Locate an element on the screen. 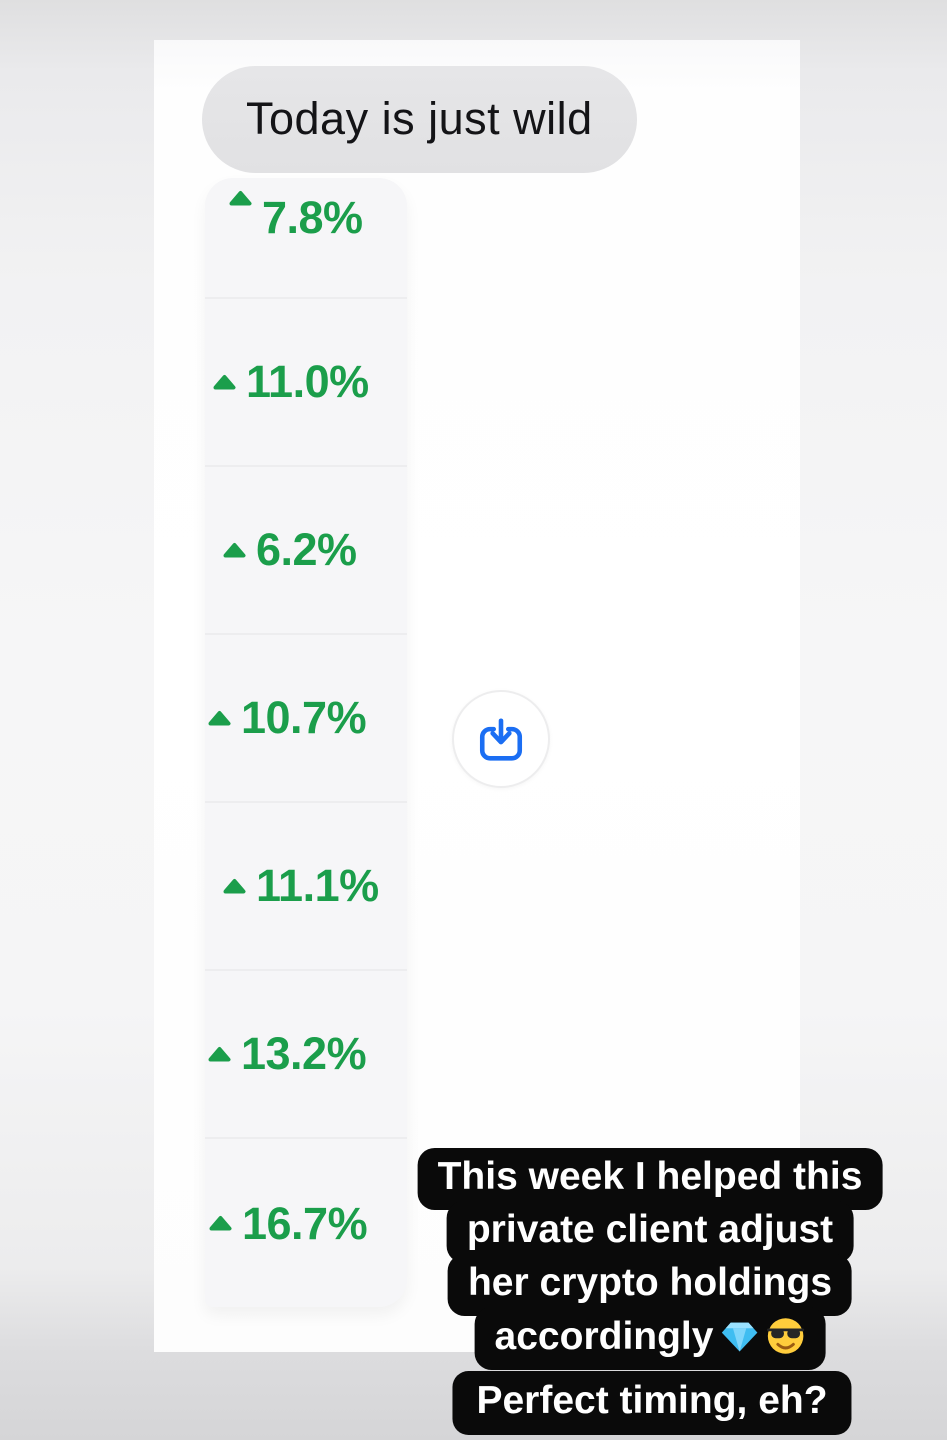  caption-line: This week I helped this is located at coordinates (650, 1179).